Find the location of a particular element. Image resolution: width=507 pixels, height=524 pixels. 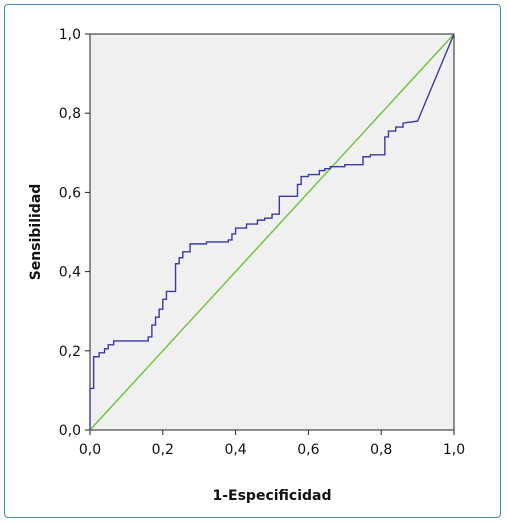

y-tick-label: 0,0 is located at coordinates (70, 431).